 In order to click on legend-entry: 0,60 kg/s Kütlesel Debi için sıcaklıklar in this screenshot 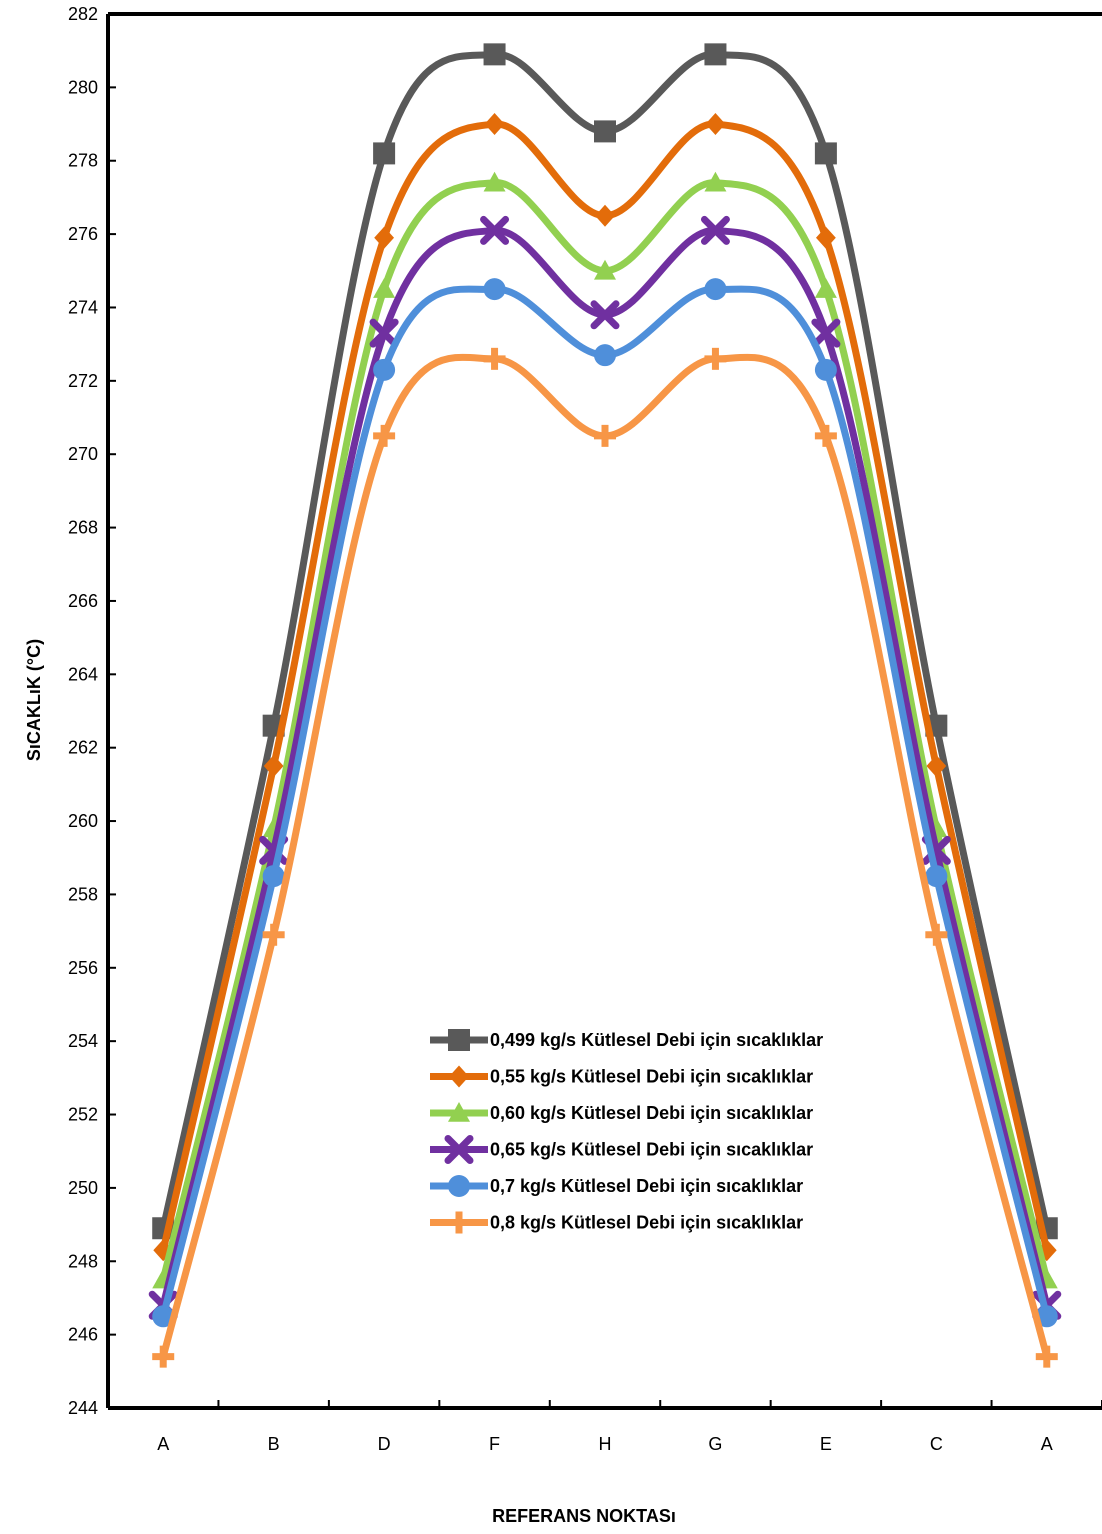, I will do `click(621, 1112)`.